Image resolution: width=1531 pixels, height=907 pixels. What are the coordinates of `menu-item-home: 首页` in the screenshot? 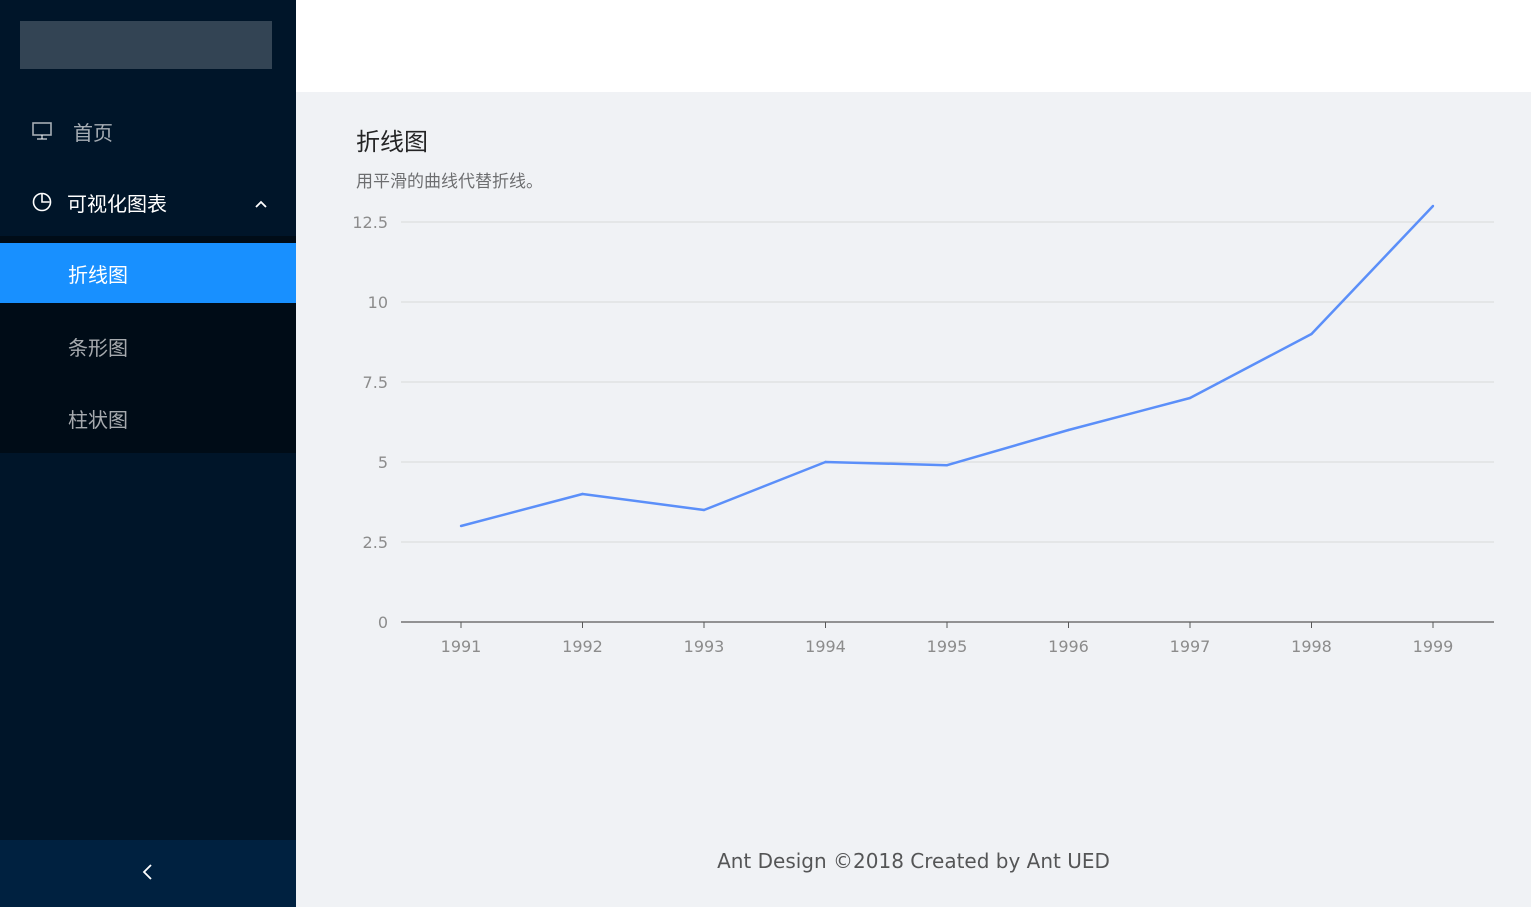 It's located at (148, 131).